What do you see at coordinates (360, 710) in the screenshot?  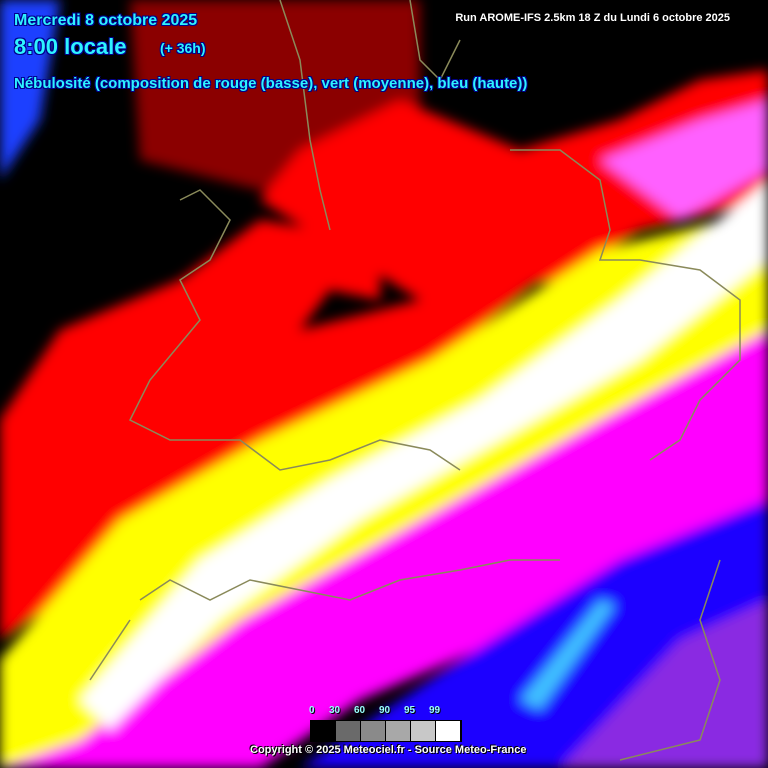 I see `legend-label: 60` at bounding box center [360, 710].